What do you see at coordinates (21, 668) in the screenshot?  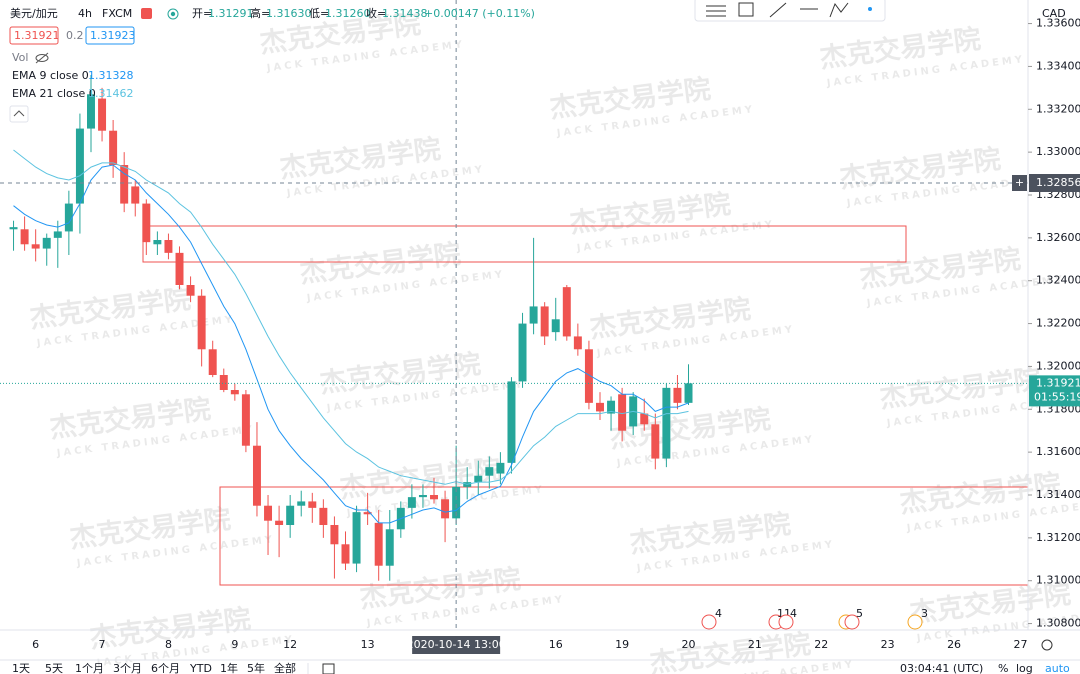 I see `range-button: 1天` at bounding box center [21, 668].